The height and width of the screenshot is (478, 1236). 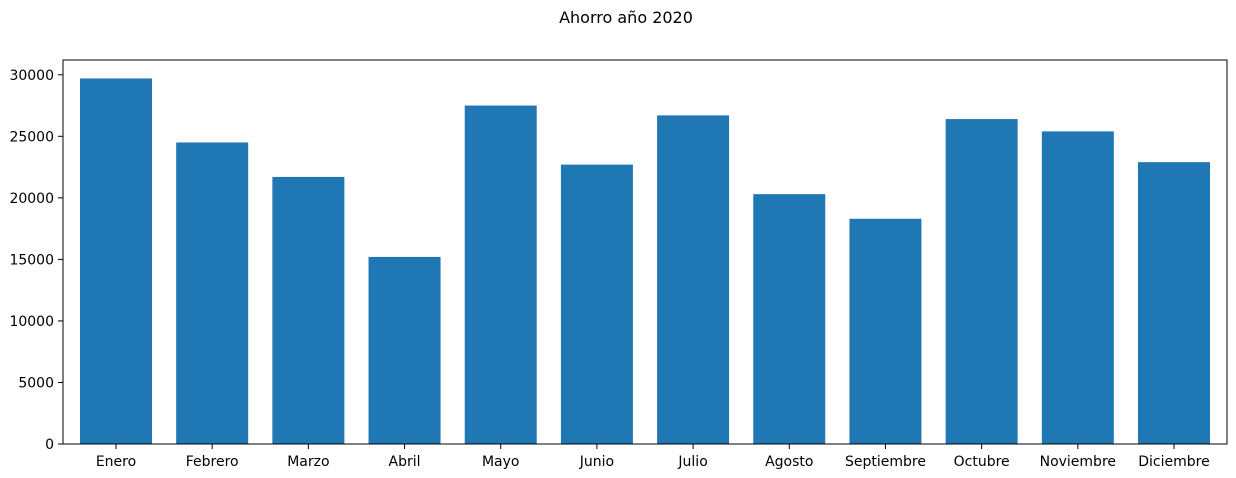 What do you see at coordinates (1077, 287) in the screenshot?
I see `bar-noviembre` at bounding box center [1077, 287].